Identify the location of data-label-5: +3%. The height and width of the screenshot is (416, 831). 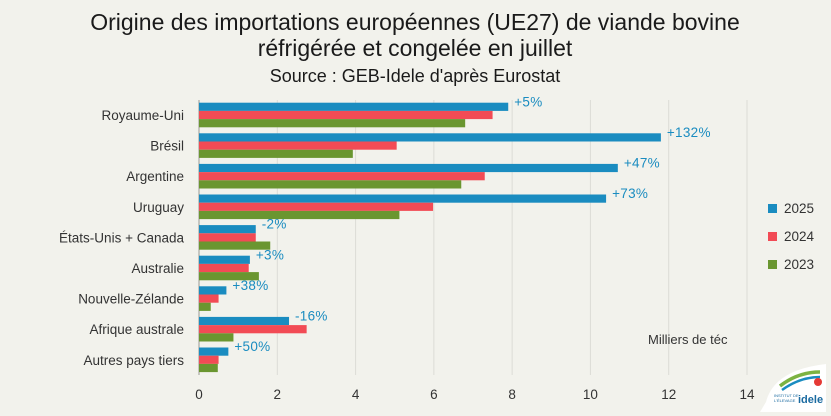
(270, 254).